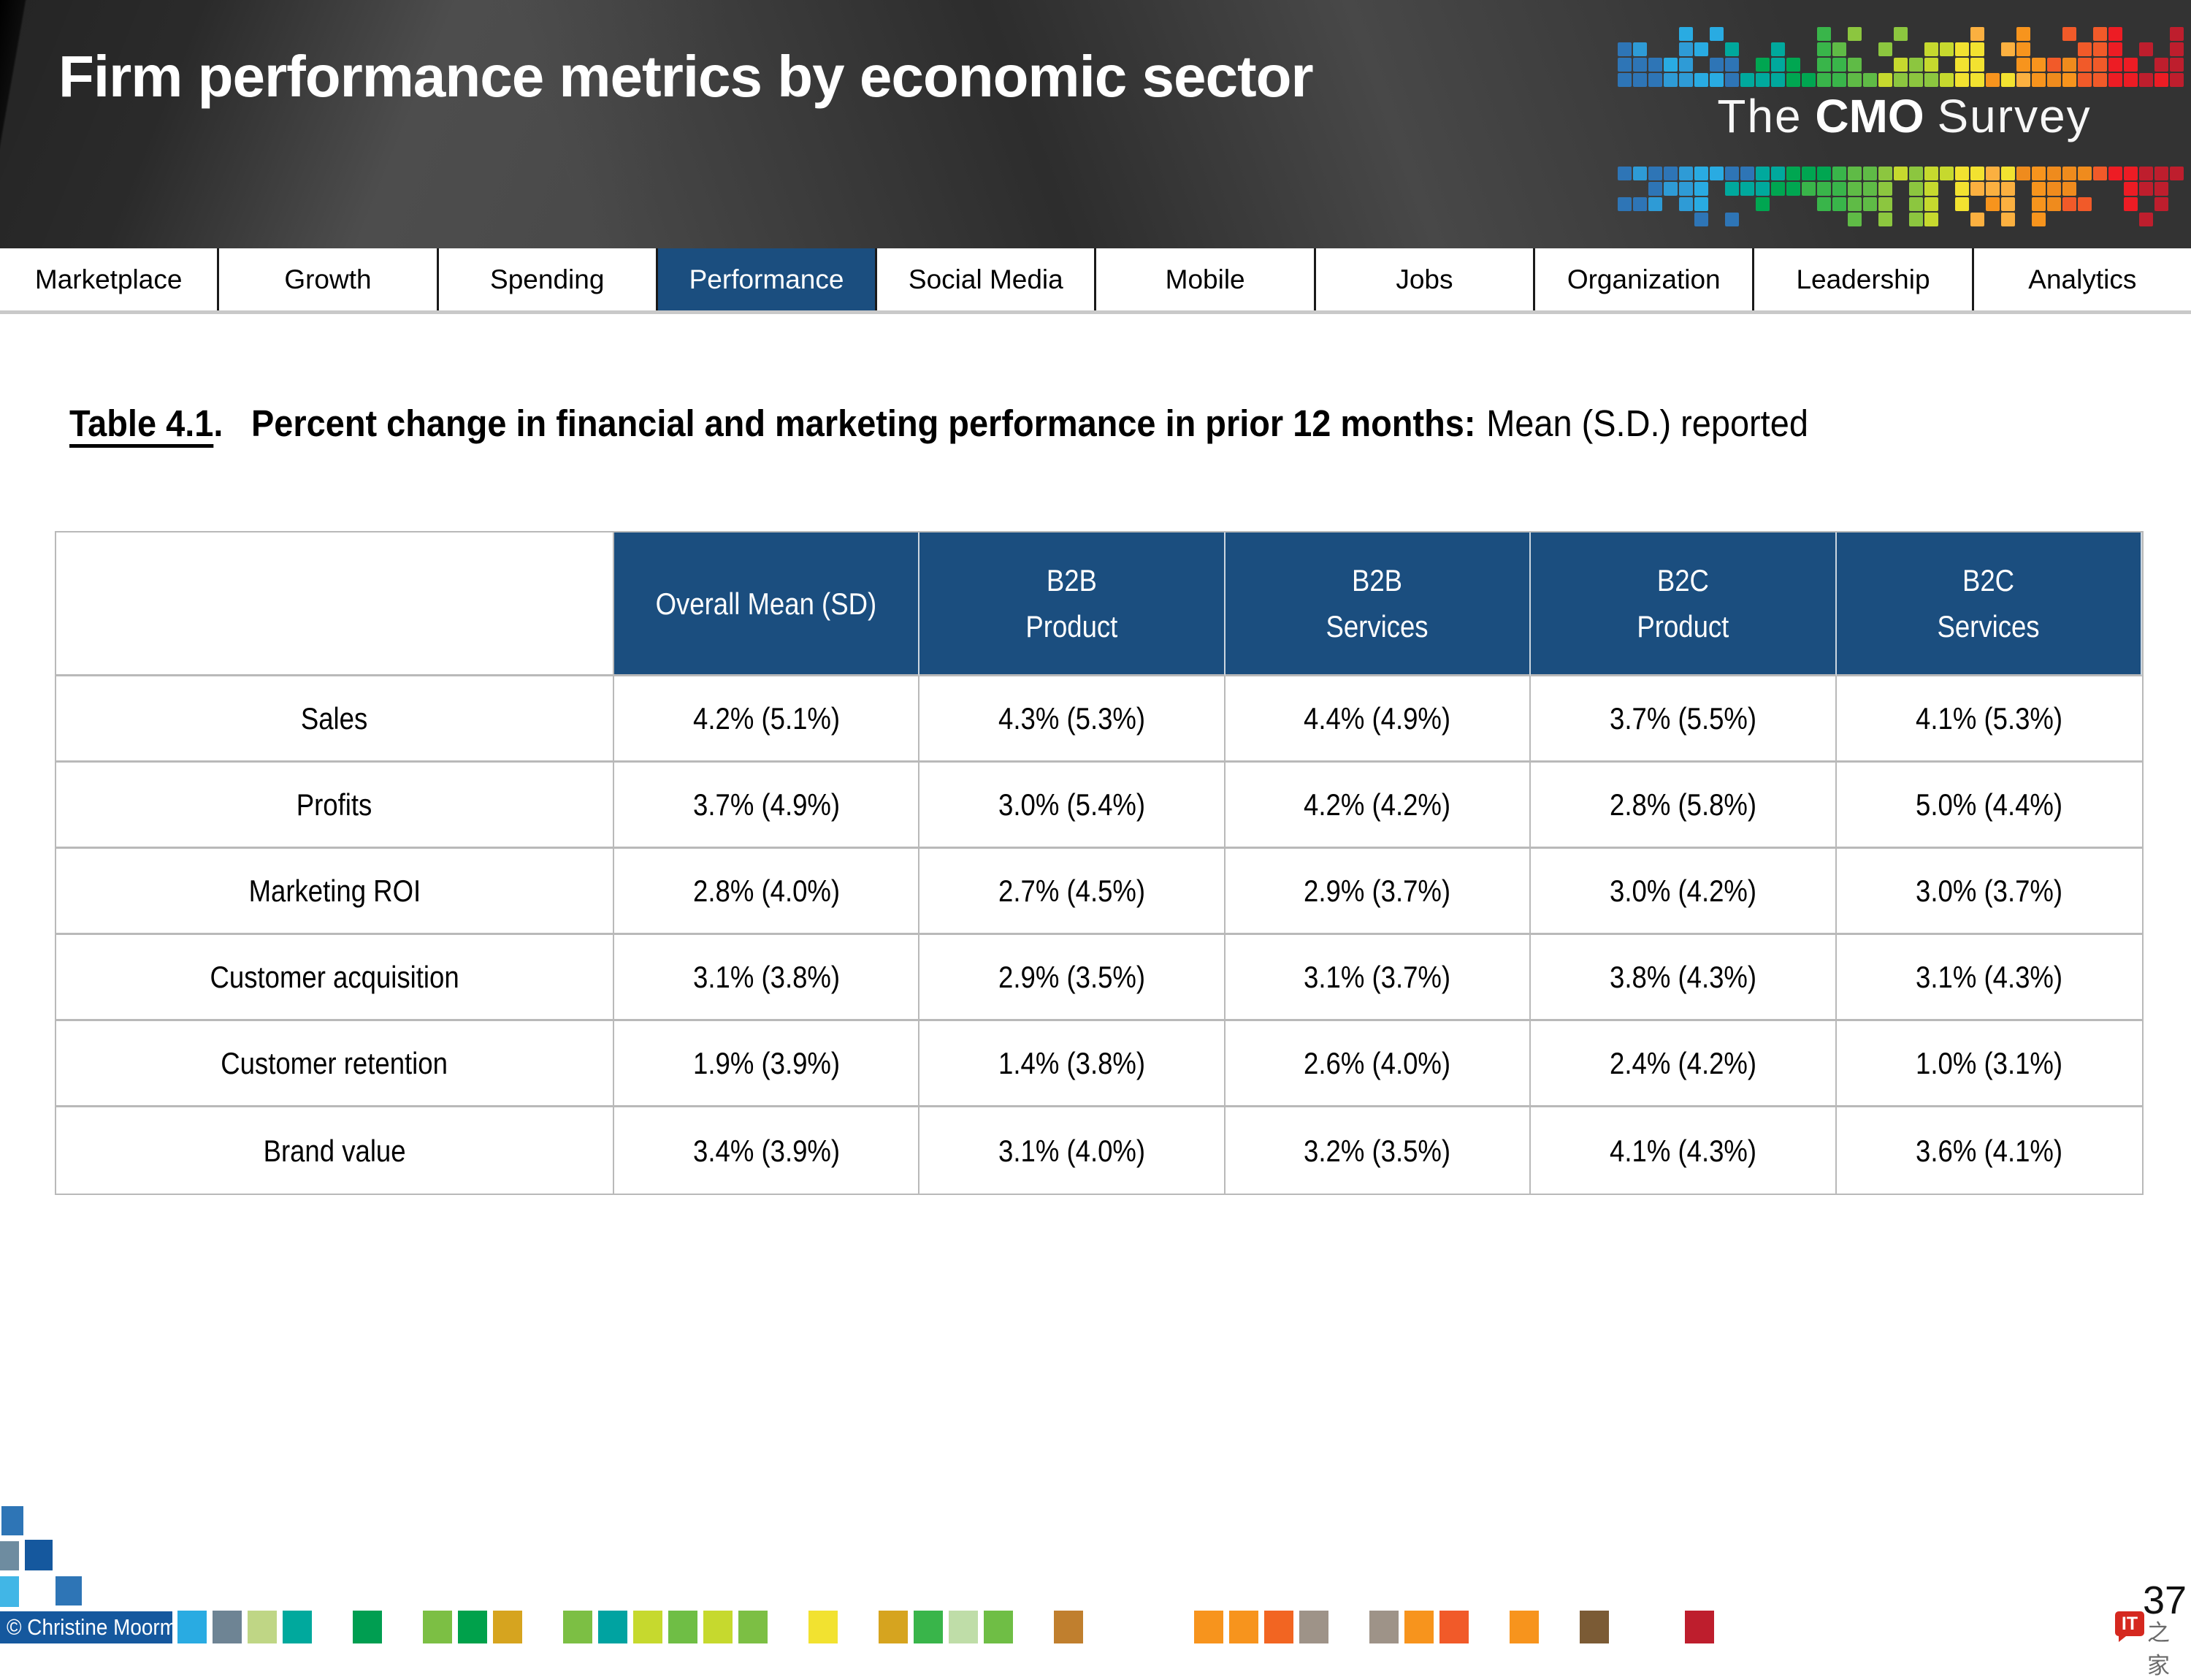  I want to click on tab-jobs: Jobs, so click(1423, 279).